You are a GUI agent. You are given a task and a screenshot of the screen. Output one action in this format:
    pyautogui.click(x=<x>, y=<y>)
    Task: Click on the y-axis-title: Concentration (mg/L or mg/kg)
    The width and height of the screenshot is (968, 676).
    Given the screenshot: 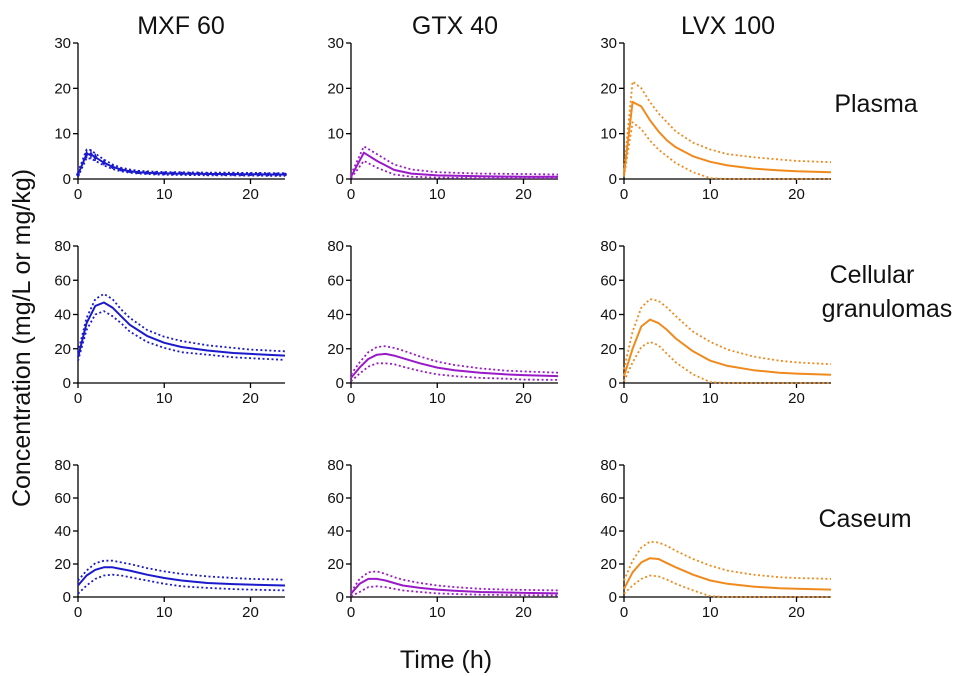 What is the action you would take?
    pyautogui.click(x=22, y=338)
    